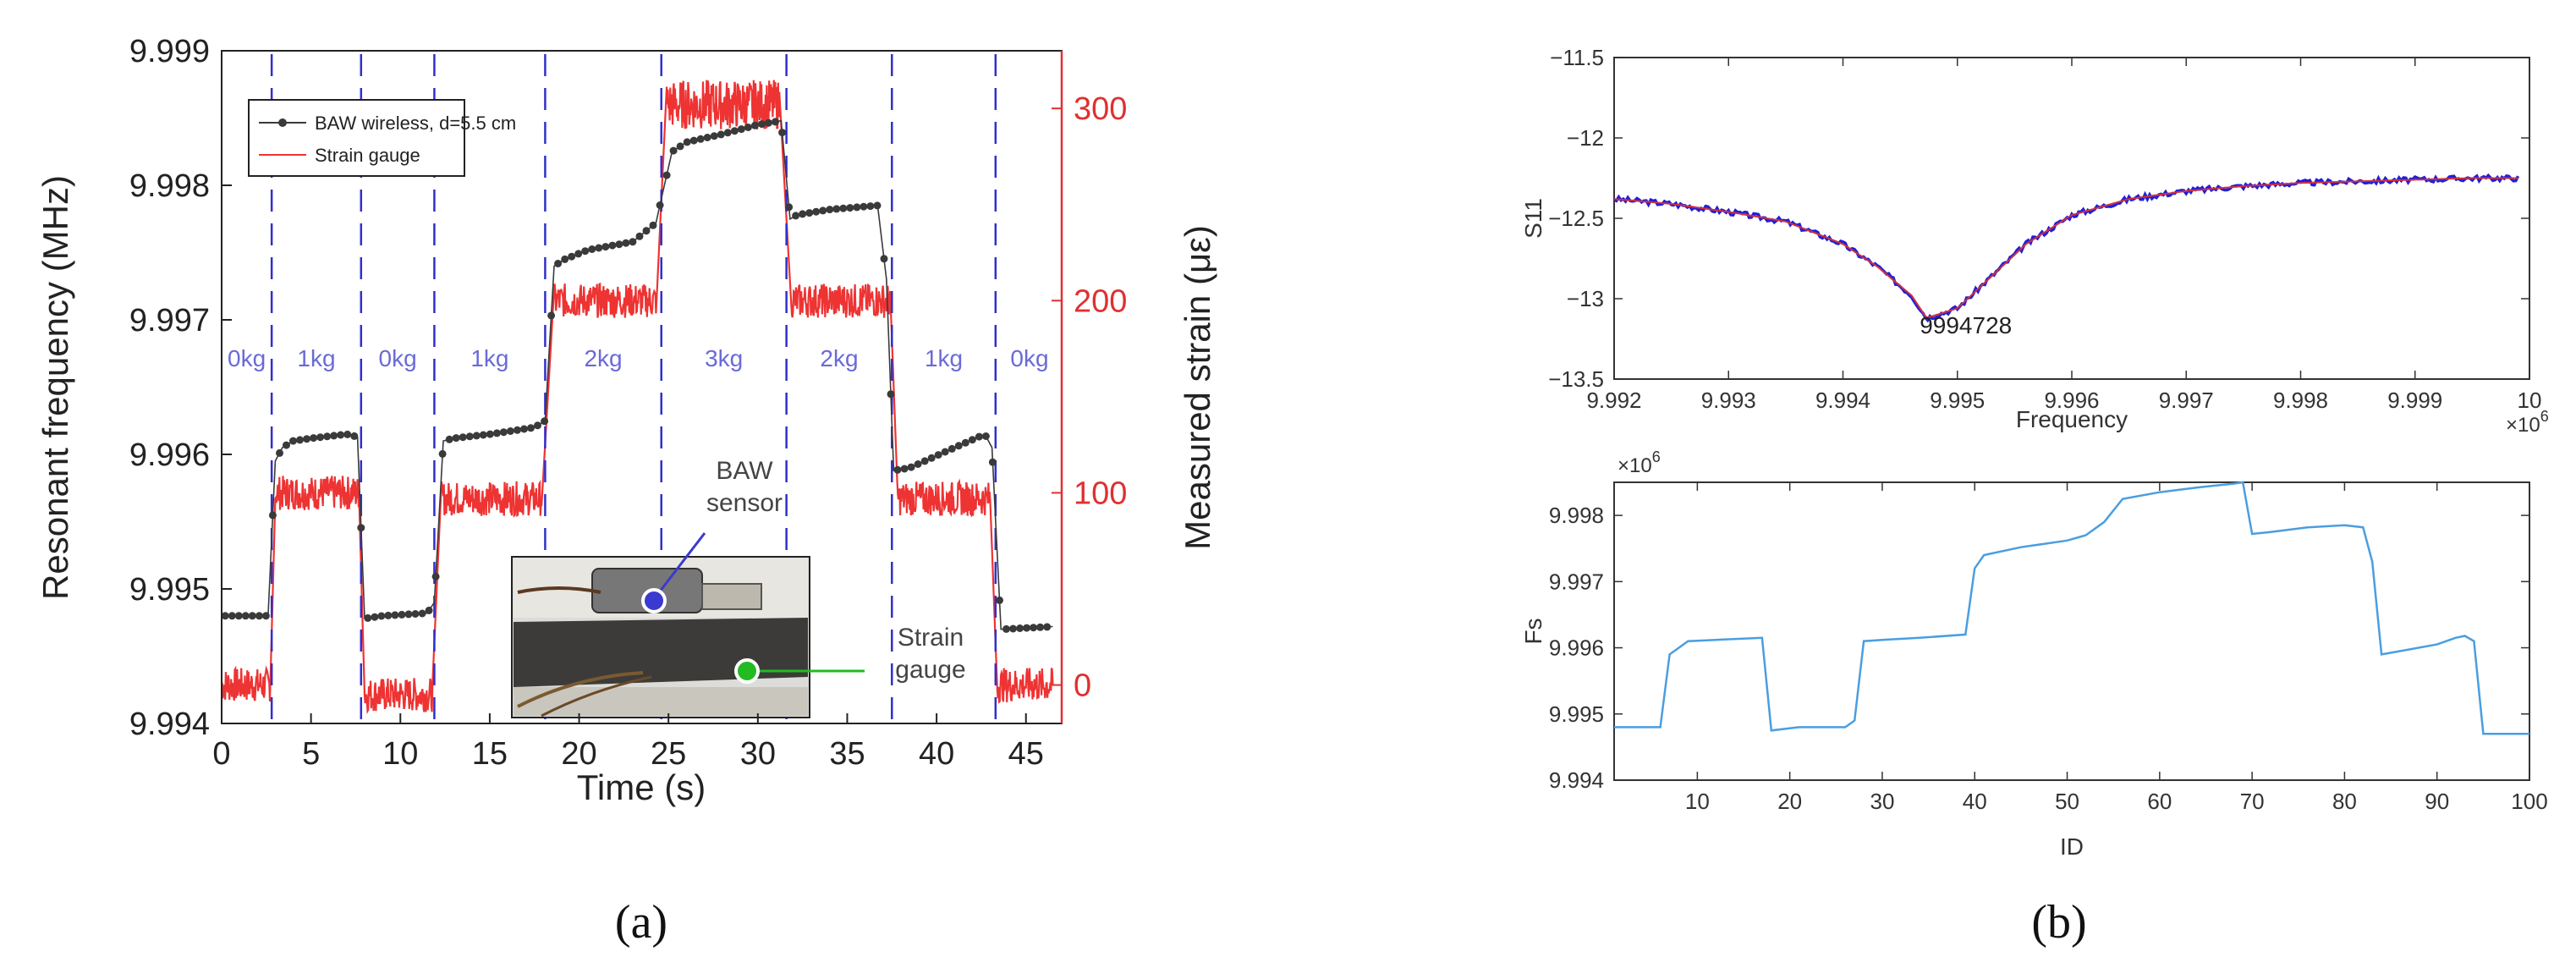 The width and height of the screenshot is (2576, 979). Describe the element at coordinates (1577, 780) in the screenshot. I see `y-tick-label-b-bottom: 9.994` at that location.